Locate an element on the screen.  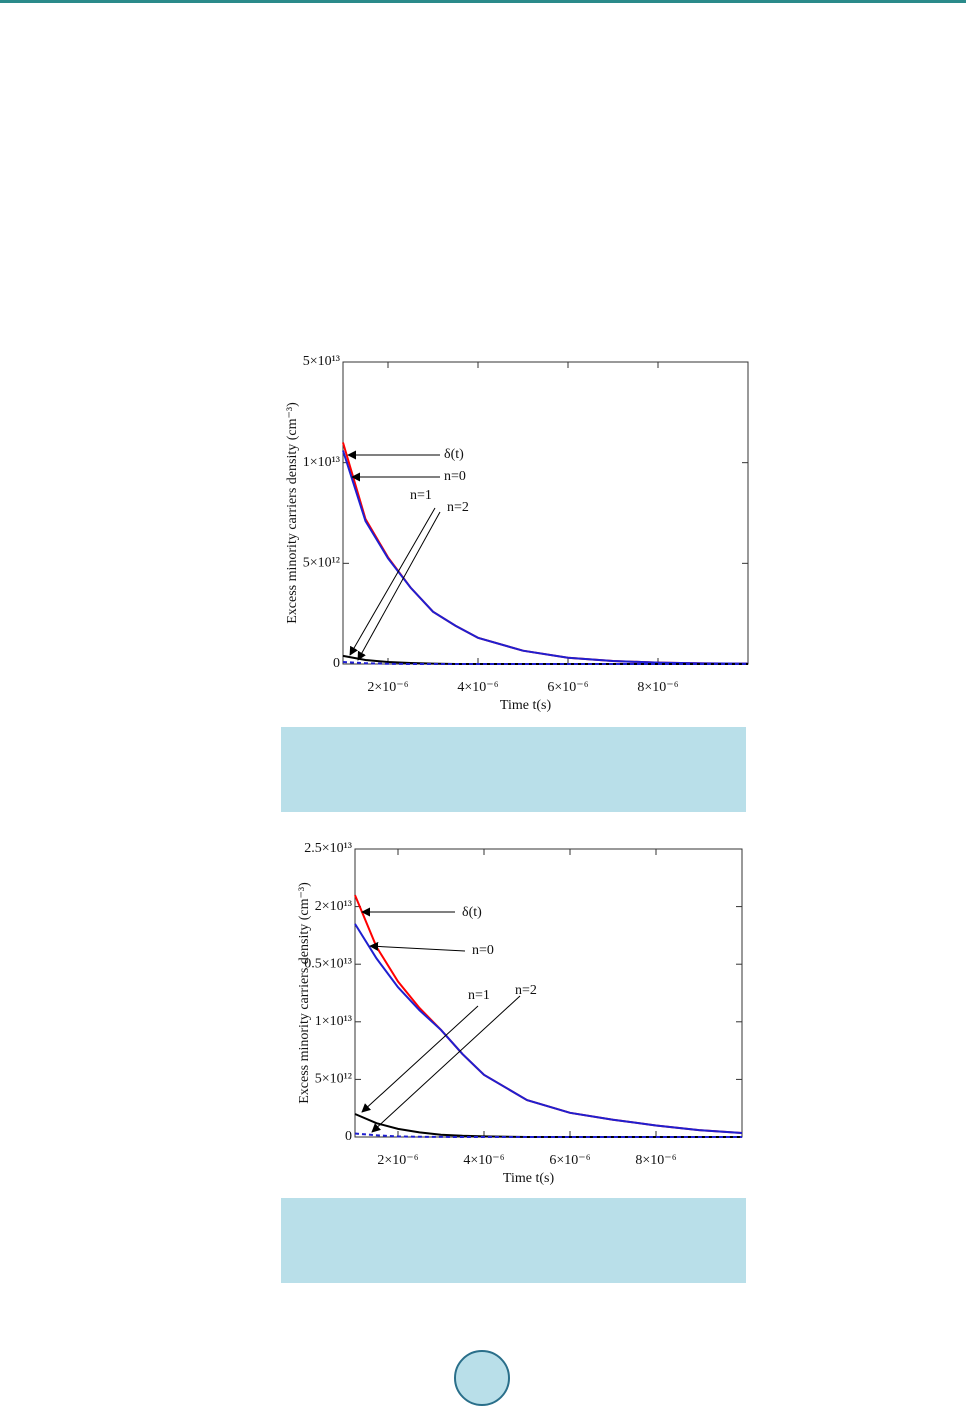
plot-frame is located at coordinates (545, 513).